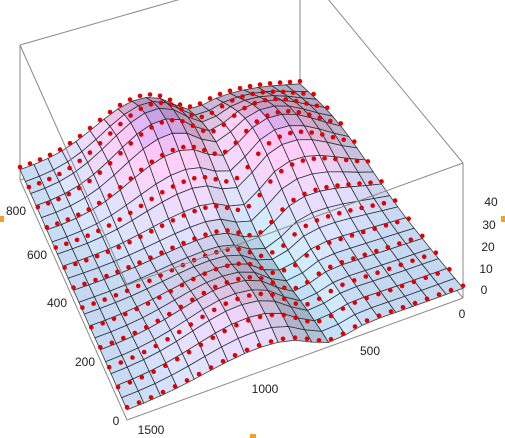 The width and height of the screenshot is (505, 438). I want to click on z-tick-label: 20, so click(488, 247).